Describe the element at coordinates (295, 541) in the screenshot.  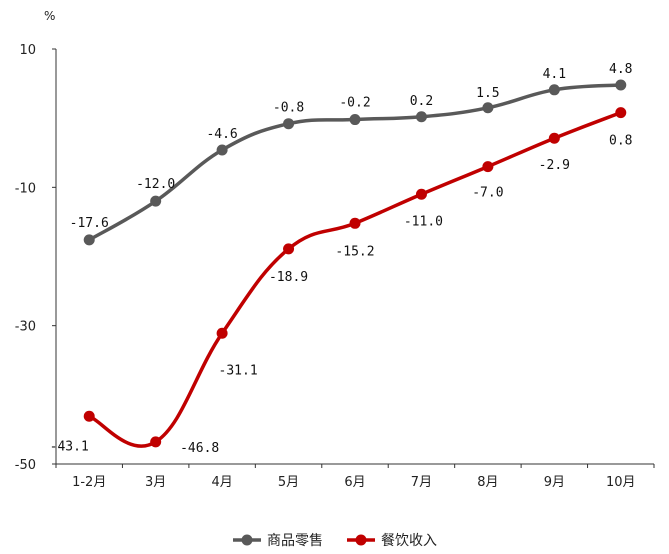
I see `legend-label: 商品零售` at that location.